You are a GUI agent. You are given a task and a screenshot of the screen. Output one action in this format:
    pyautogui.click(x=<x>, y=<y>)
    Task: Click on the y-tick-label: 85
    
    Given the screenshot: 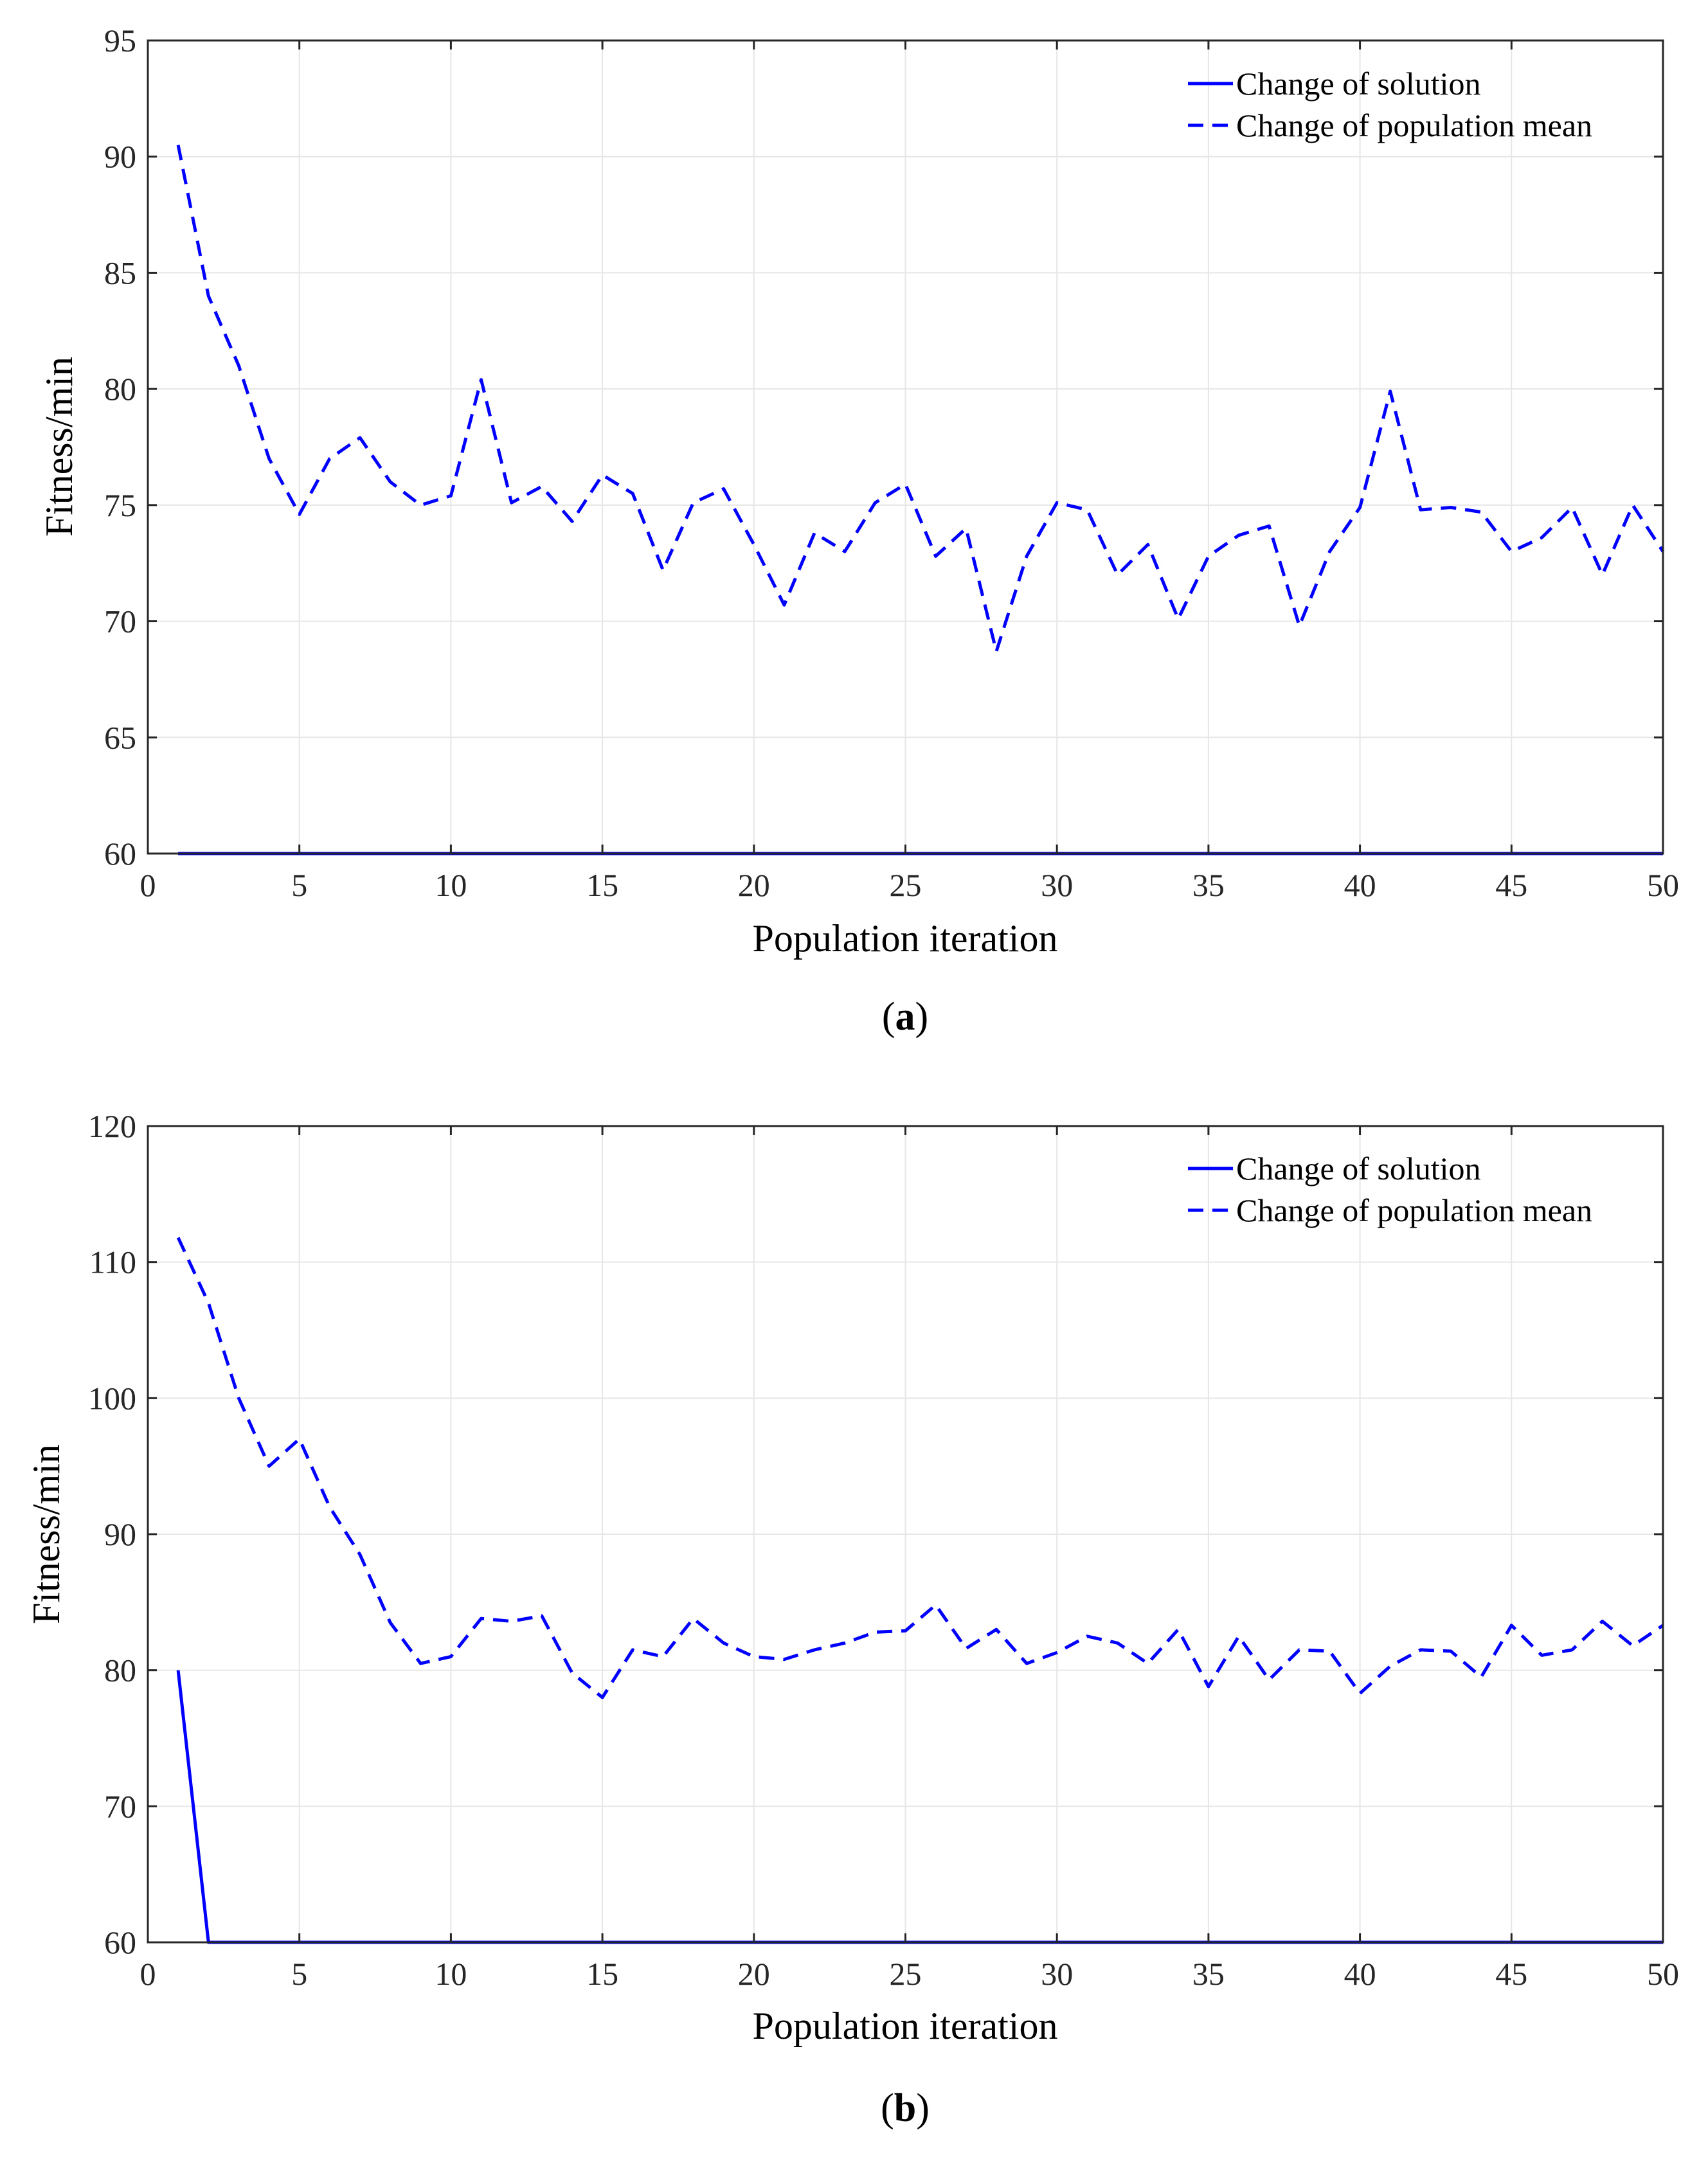 What is the action you would take?
    pyautogui.click(x=120, y=273)
    